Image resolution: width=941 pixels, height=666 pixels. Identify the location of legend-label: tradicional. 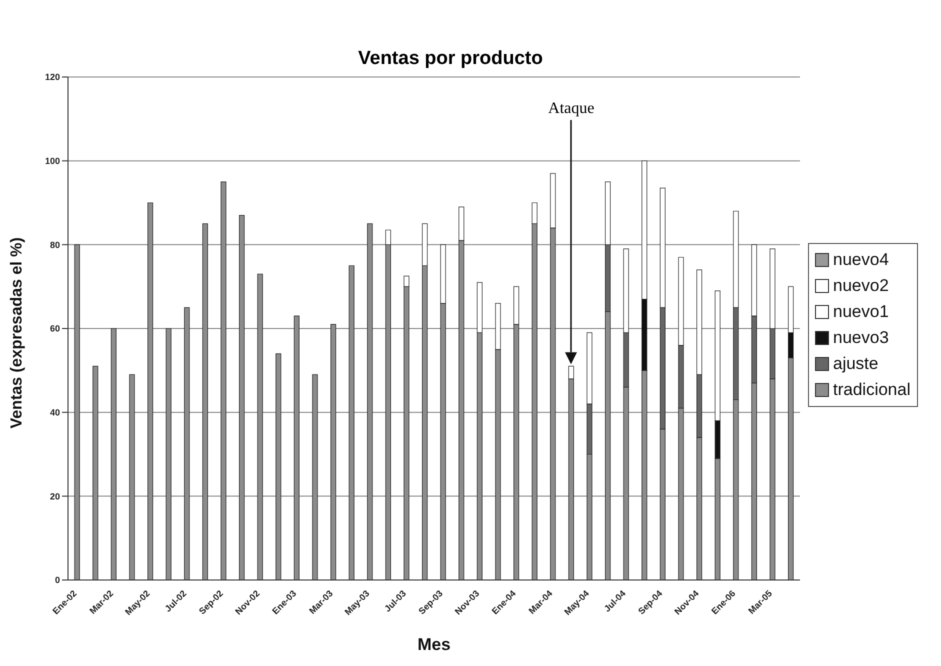
(871, 390).